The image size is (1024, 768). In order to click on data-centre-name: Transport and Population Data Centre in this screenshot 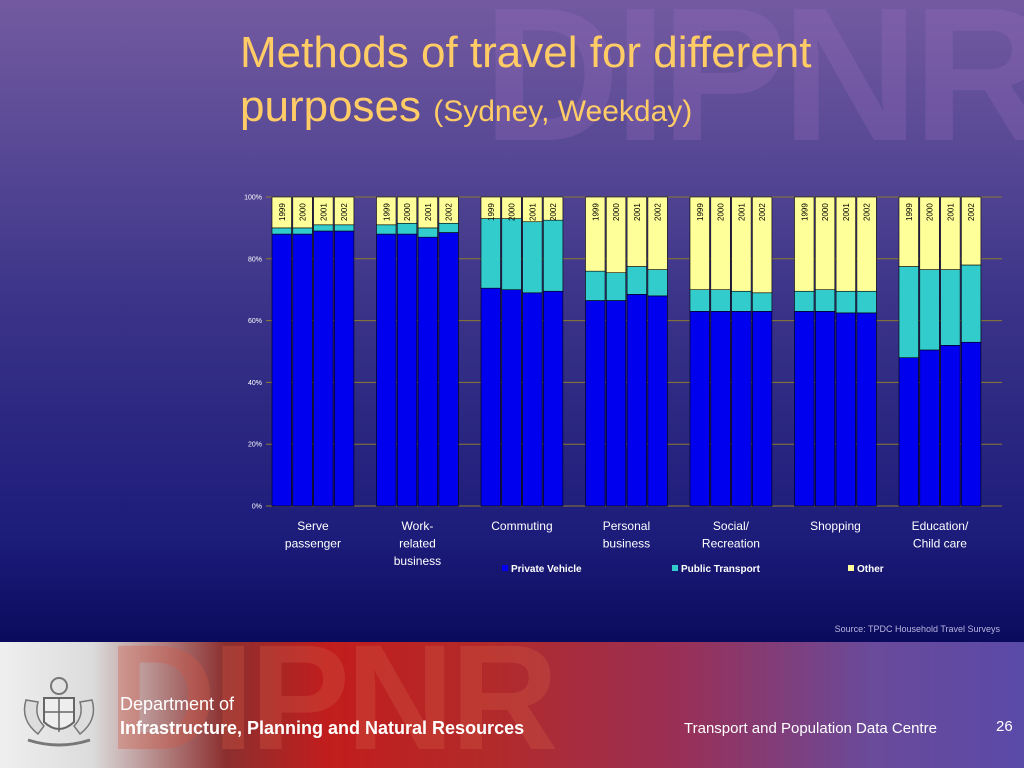, I will do `click(810, 728)`.